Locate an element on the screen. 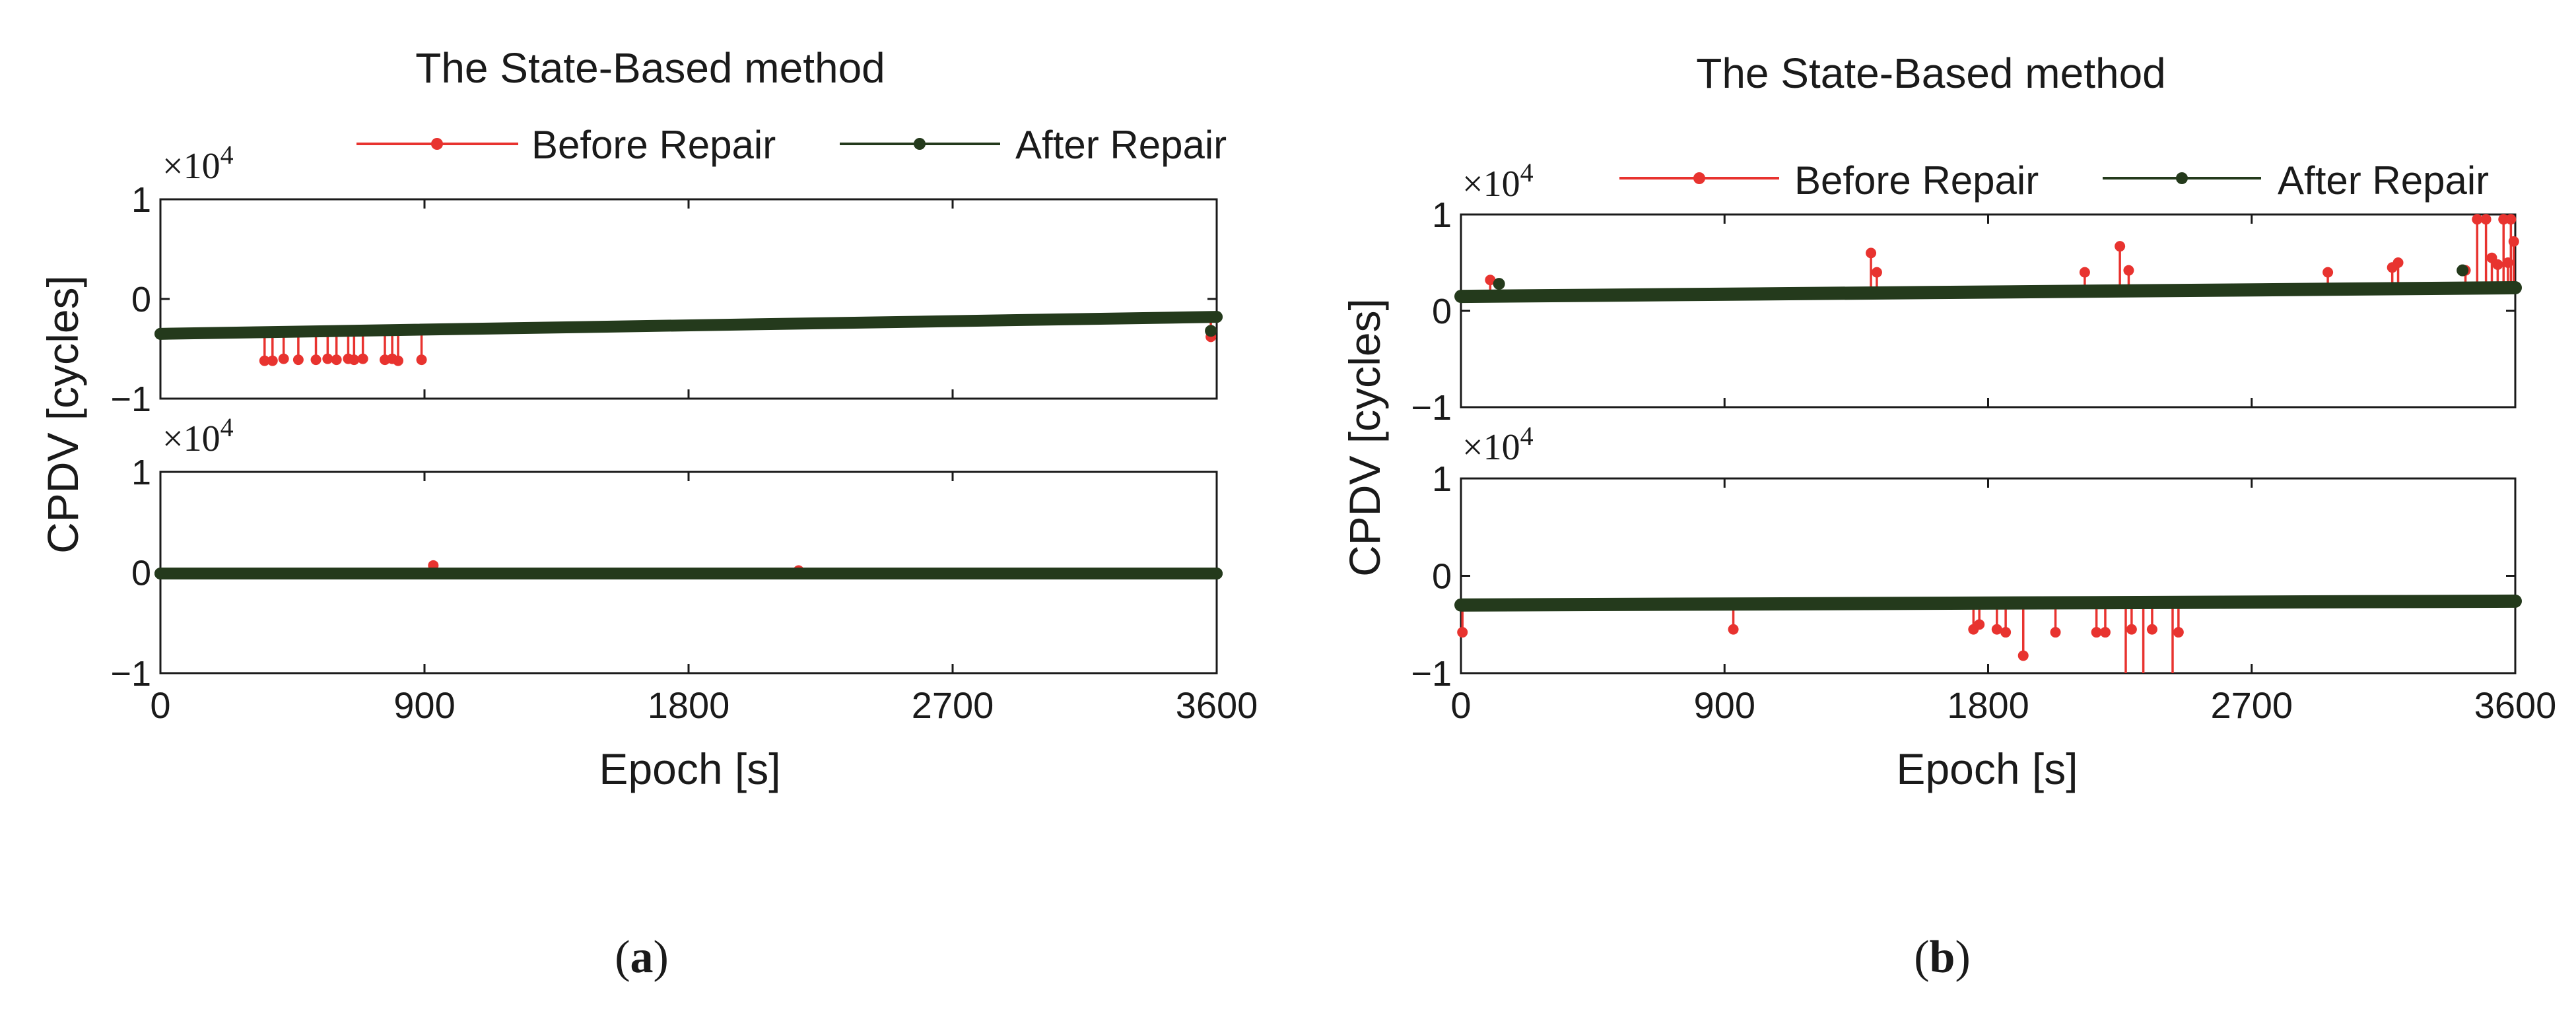 The height and width of the screenshot is (1017, 2576). subplot-a-bottom: ×10⁴ 10−10 900 1800 2700 3600 is located at coordinates (684, 569).